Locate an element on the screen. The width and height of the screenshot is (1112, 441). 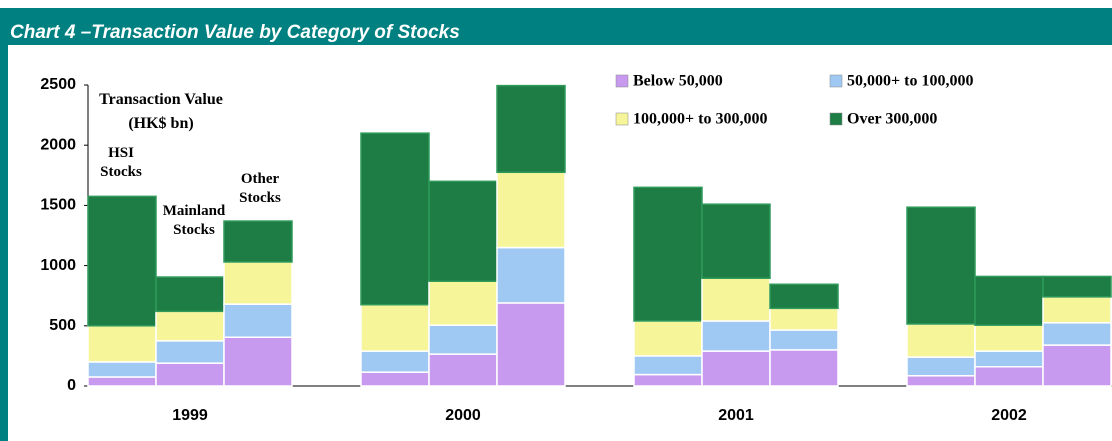
annotation: Mainland Stocks is located at coordinates (194, 220).